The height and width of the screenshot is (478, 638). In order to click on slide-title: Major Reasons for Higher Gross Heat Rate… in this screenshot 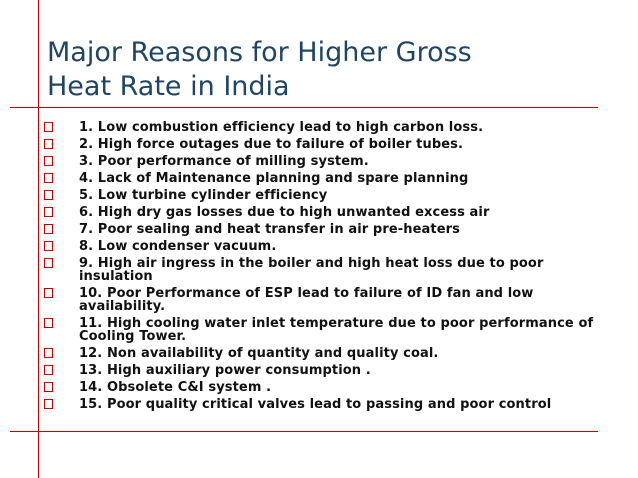, I will do `click(259, 69)`.